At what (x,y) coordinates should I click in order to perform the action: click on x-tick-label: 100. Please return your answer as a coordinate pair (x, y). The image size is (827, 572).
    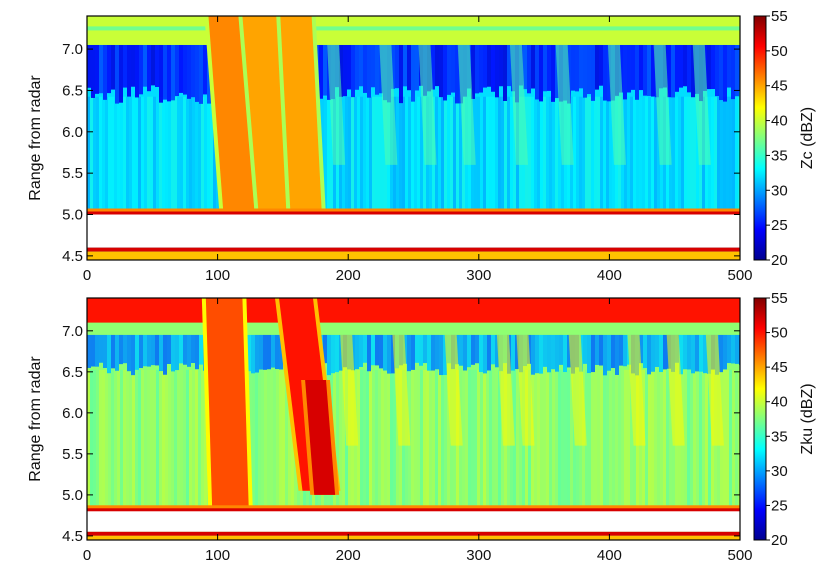
    Looking at the image, I should click on (217, 555).